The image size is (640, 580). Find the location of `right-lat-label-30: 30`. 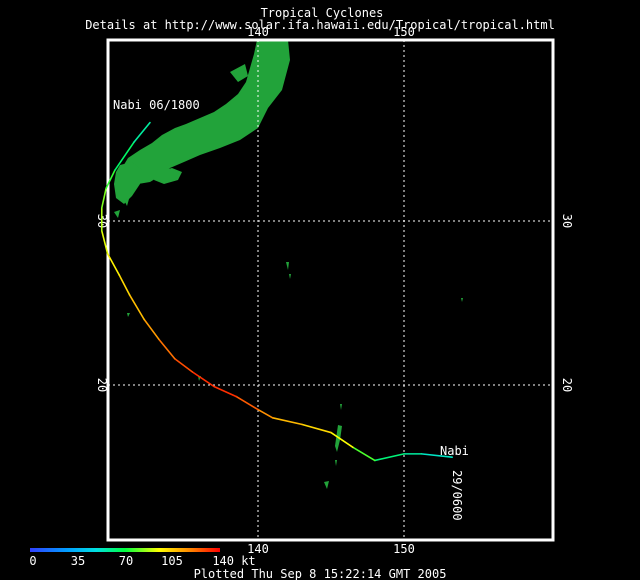

right-lat-label-30: 30 is located at coordinates (567, 221).